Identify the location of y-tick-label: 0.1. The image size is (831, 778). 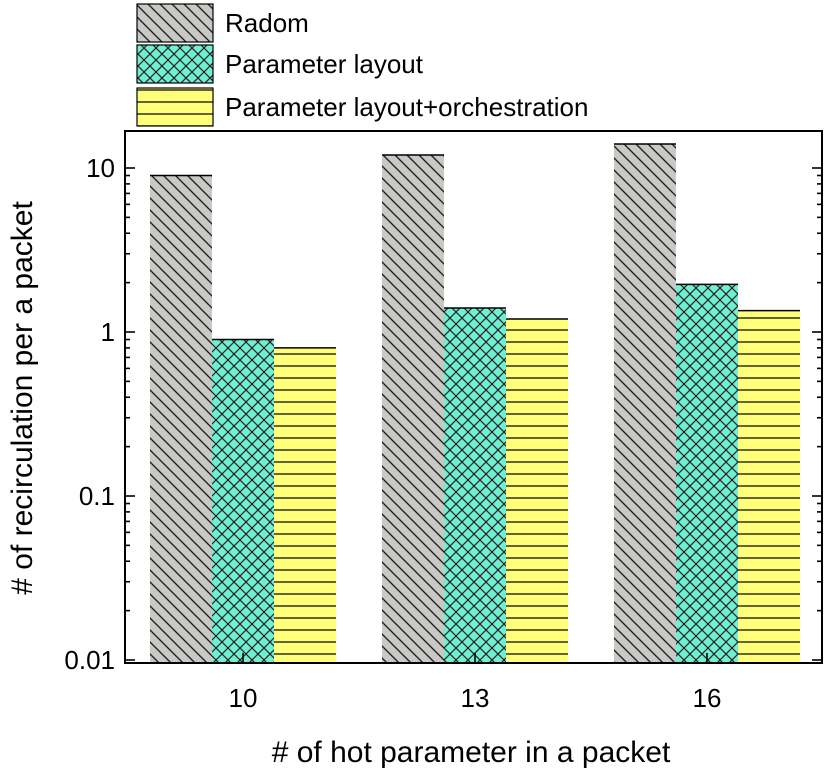
(97, 496).